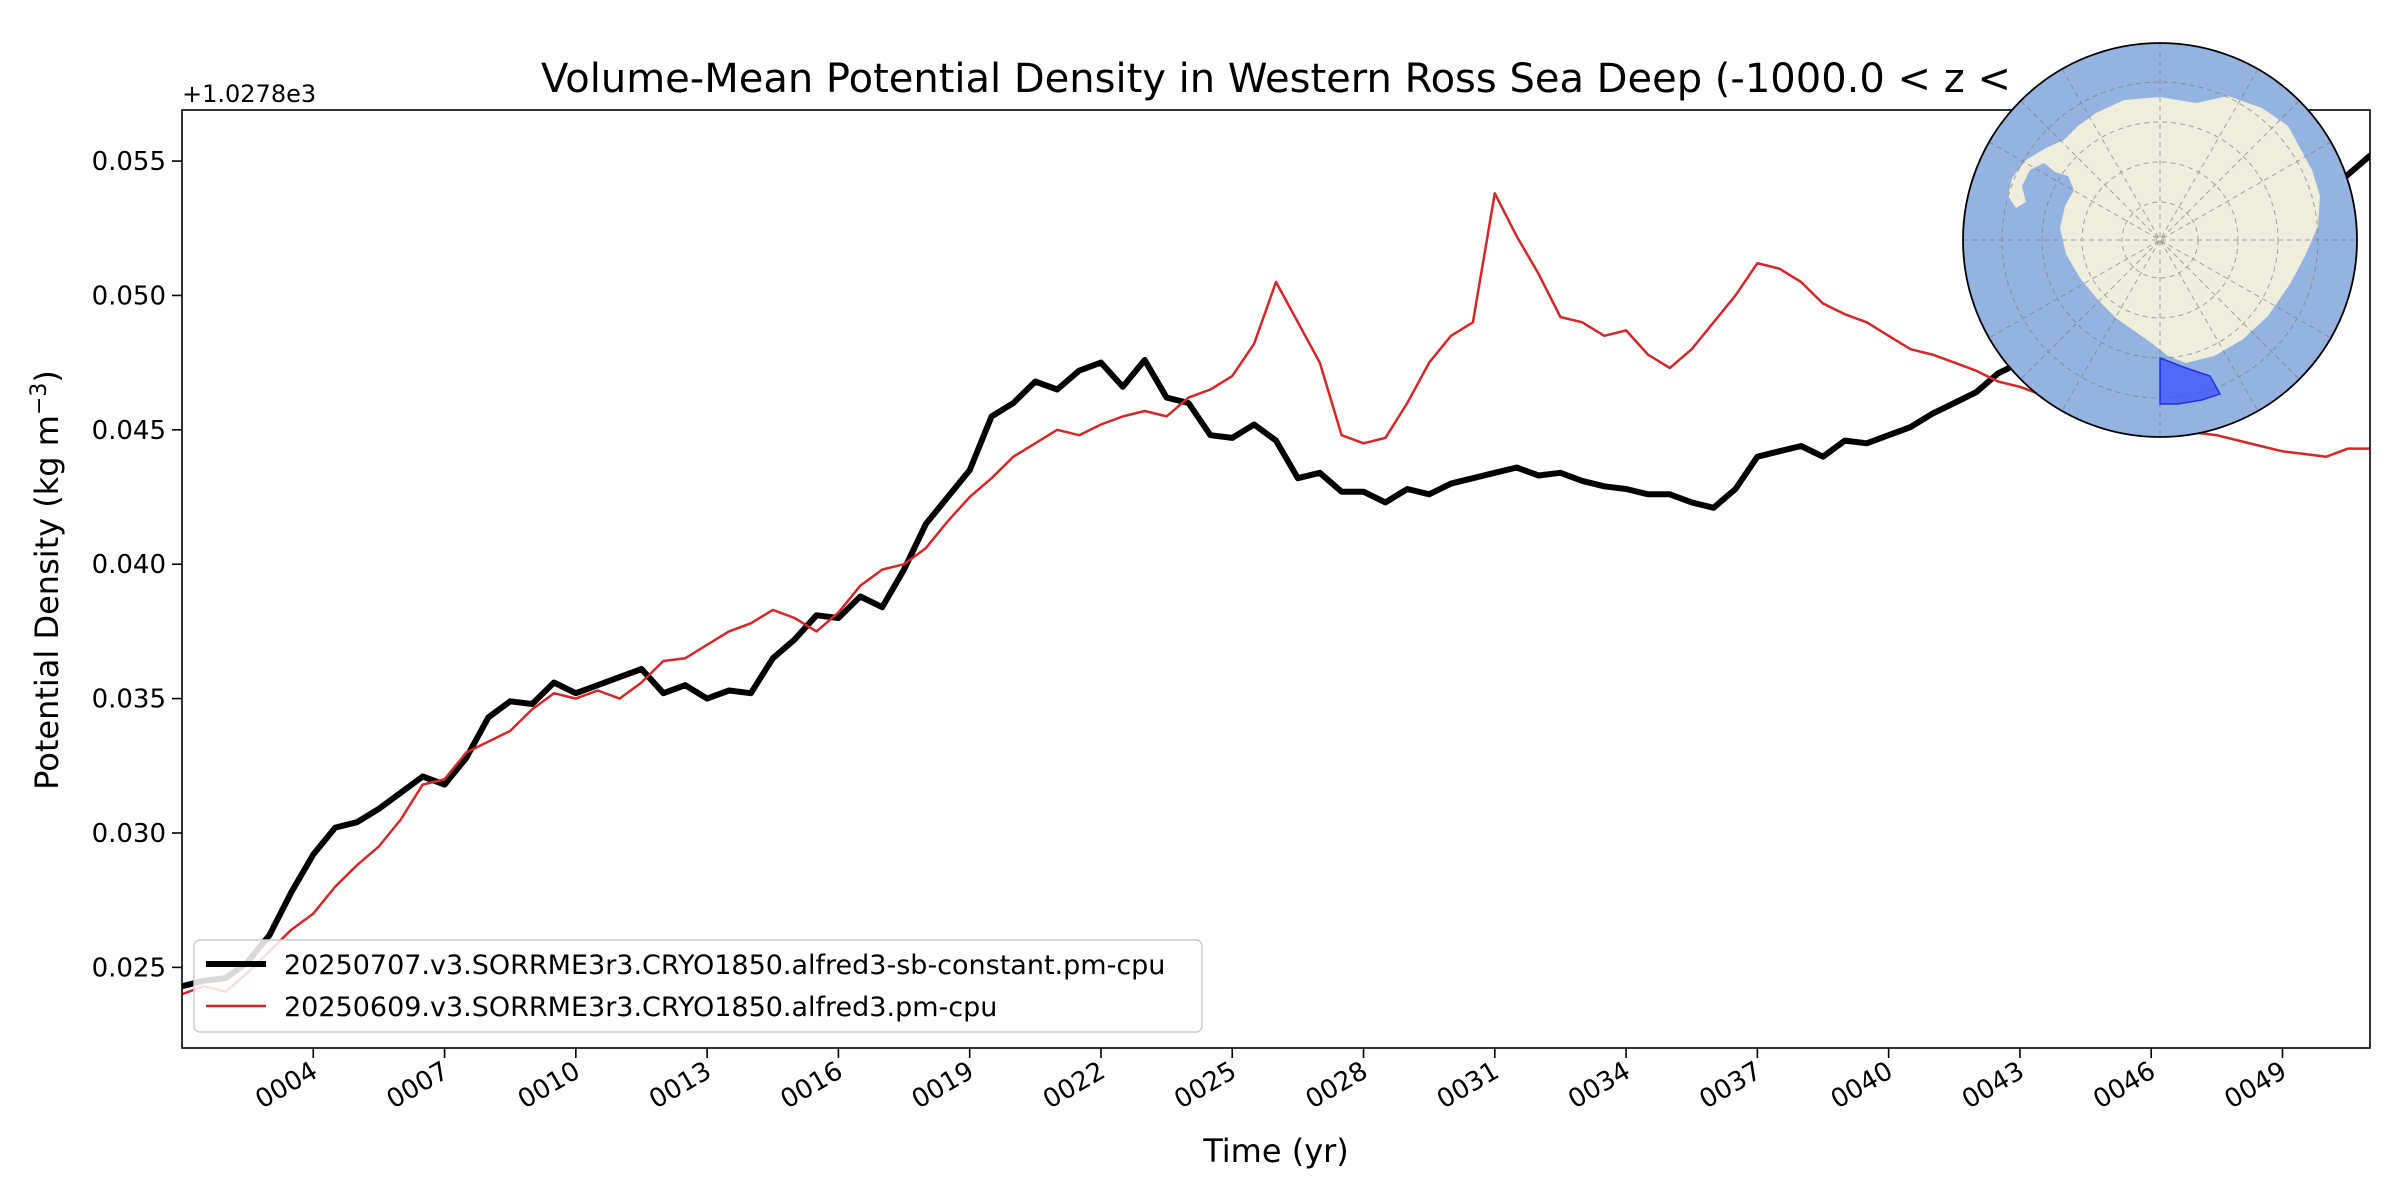 This screenshot has width=2400, height=1200. What do you see at coordinates (129, 296) in the screenshot?
I see `y-tick-label: 0.050` at bounding box center [129, 296].